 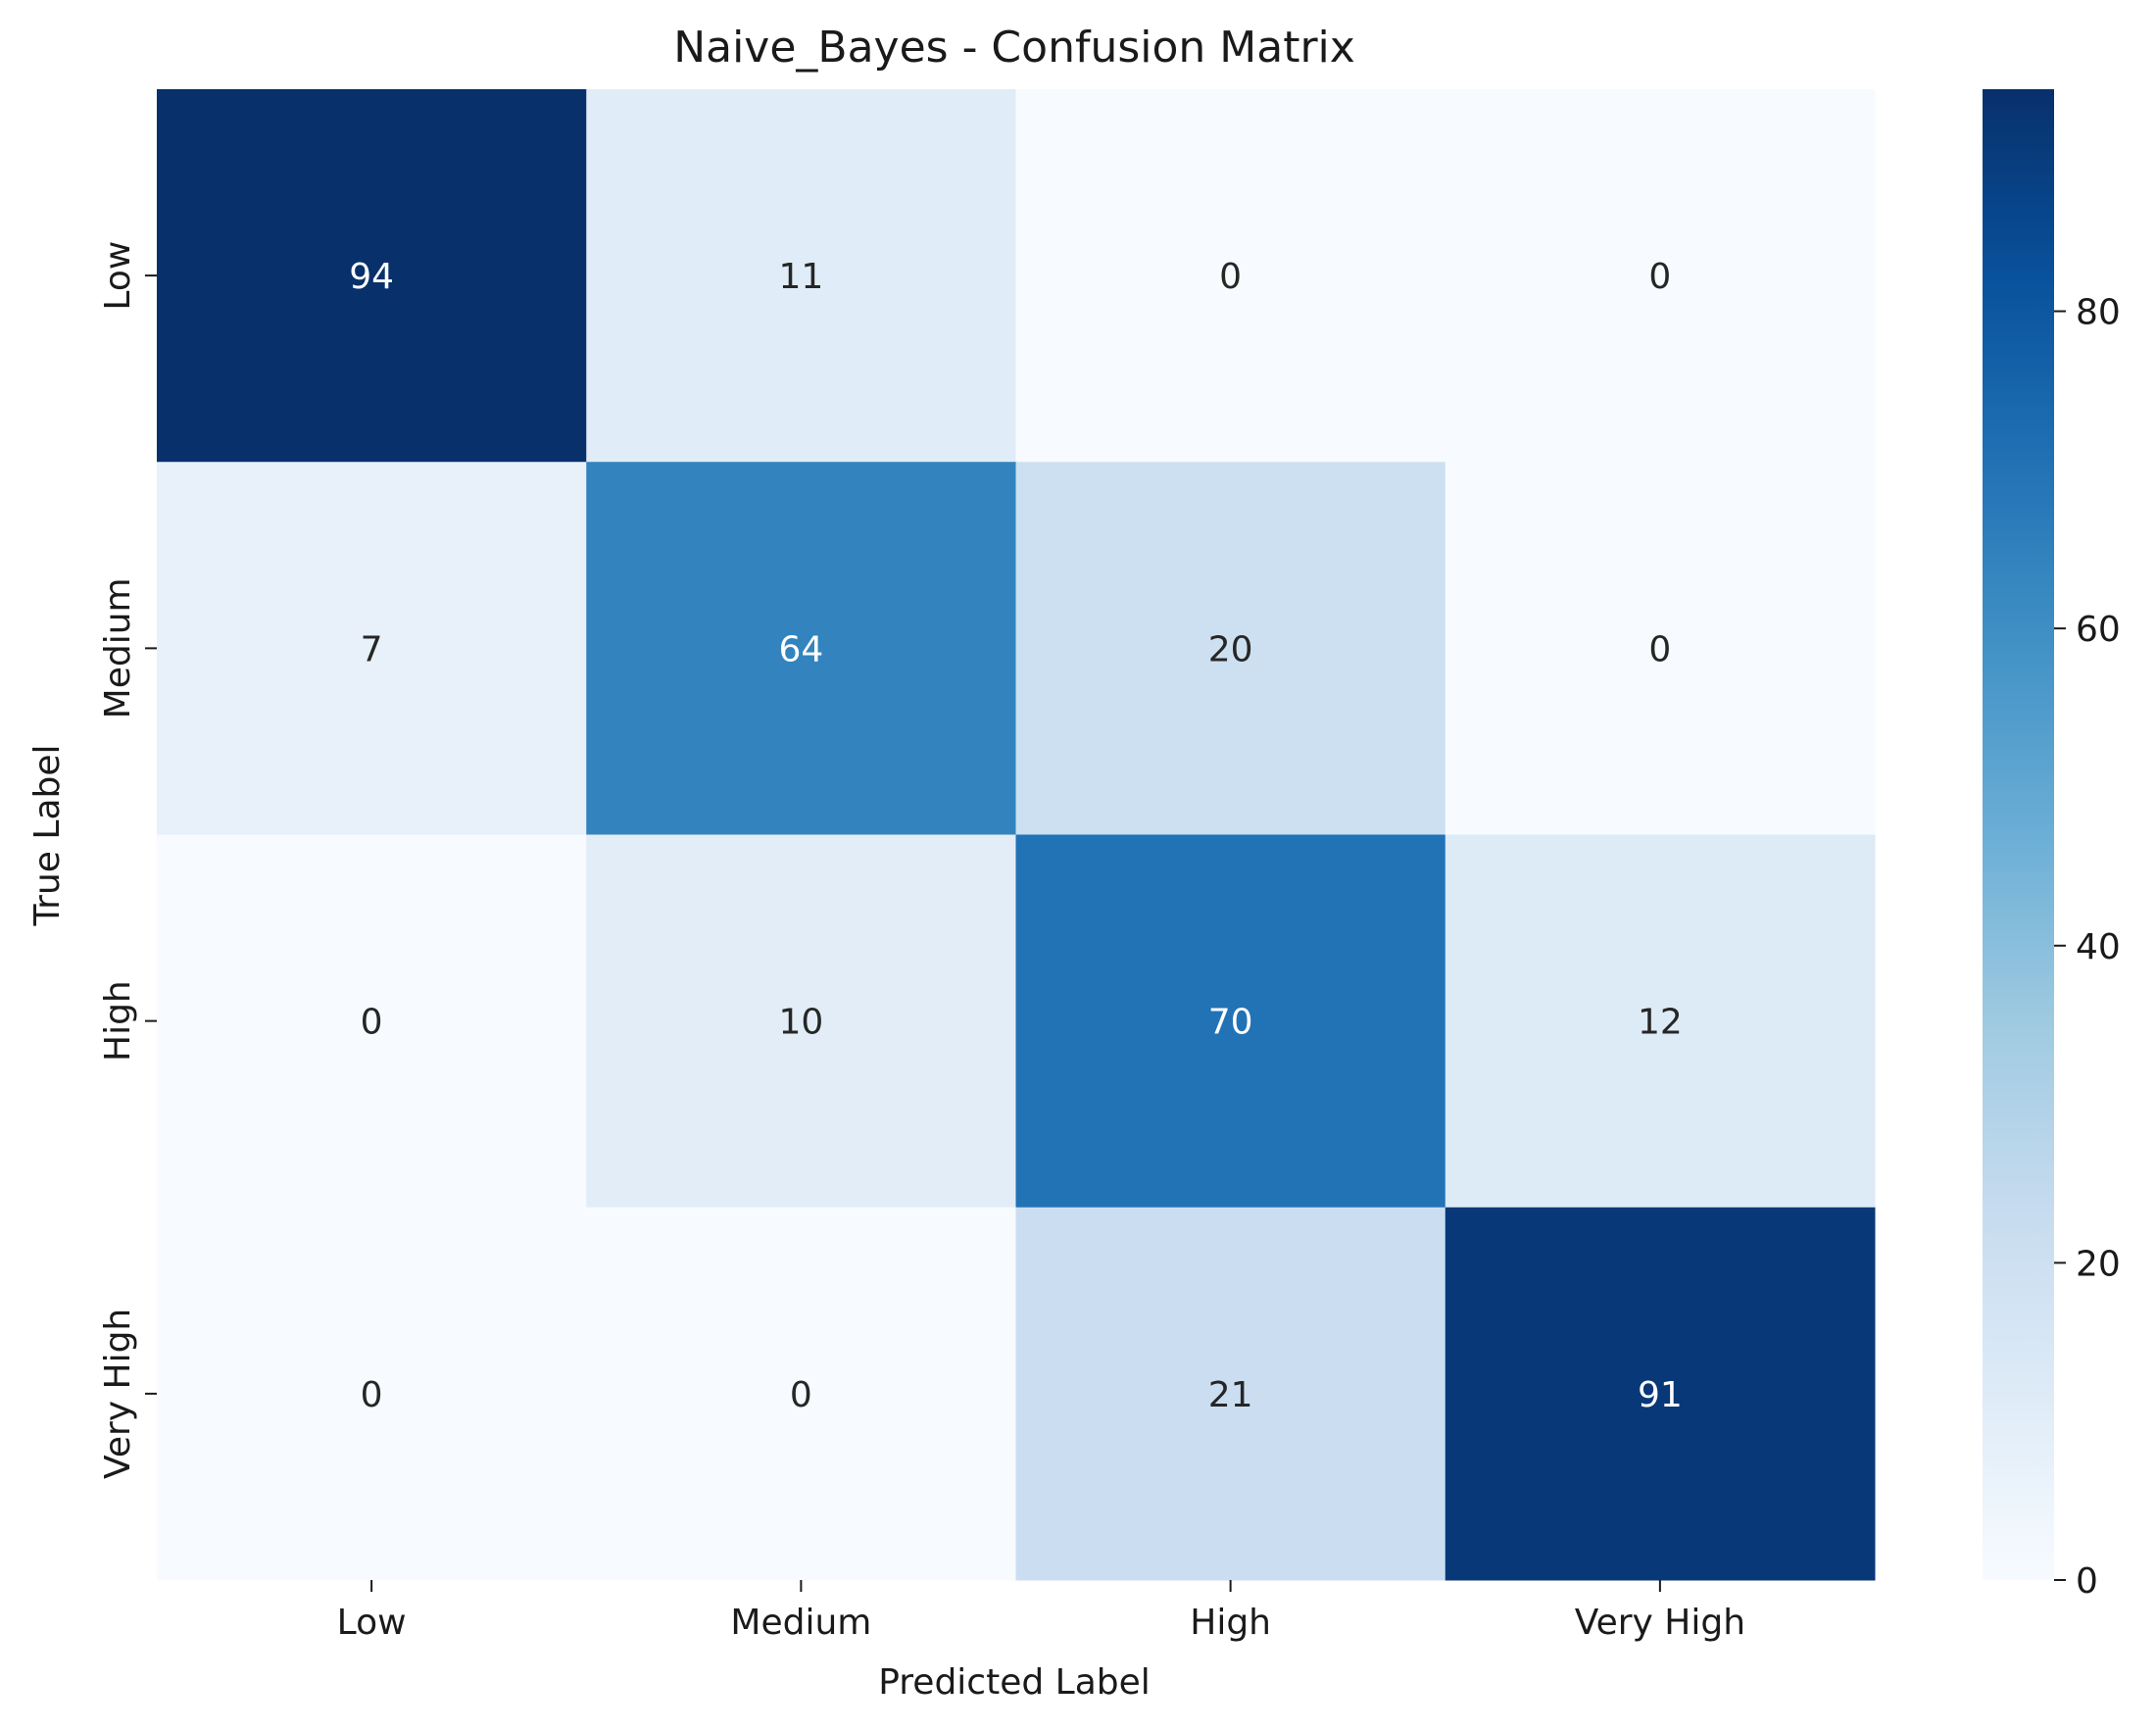 I want to click on y-tick-label: Low, so click(x=118, y=276).